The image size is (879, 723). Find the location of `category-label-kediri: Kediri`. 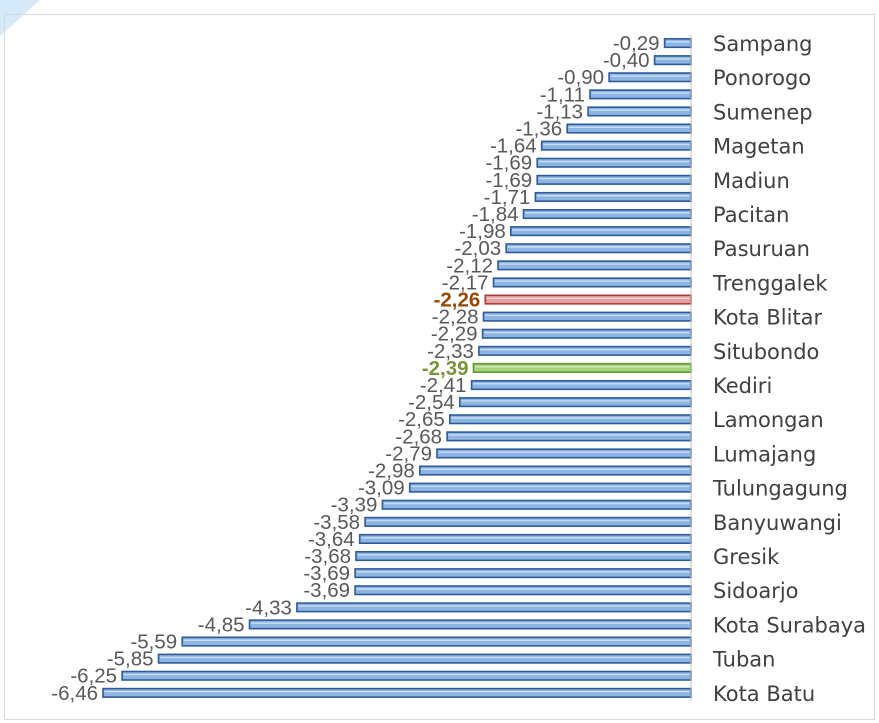

category-label-kediri: Kediri is located at coordinates (742, 386).